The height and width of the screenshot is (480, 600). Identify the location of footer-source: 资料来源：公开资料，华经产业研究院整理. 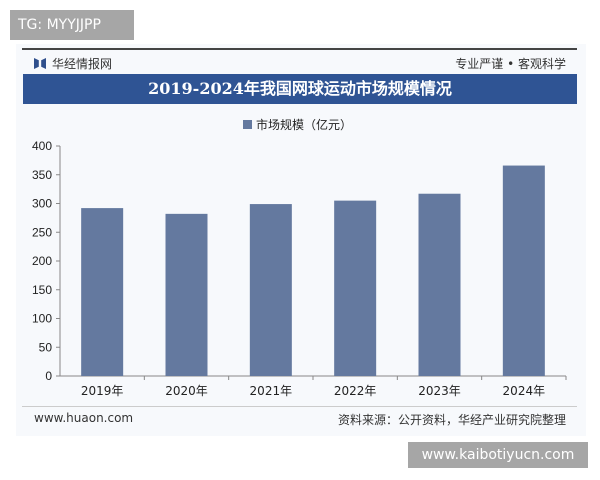
(451, 420).